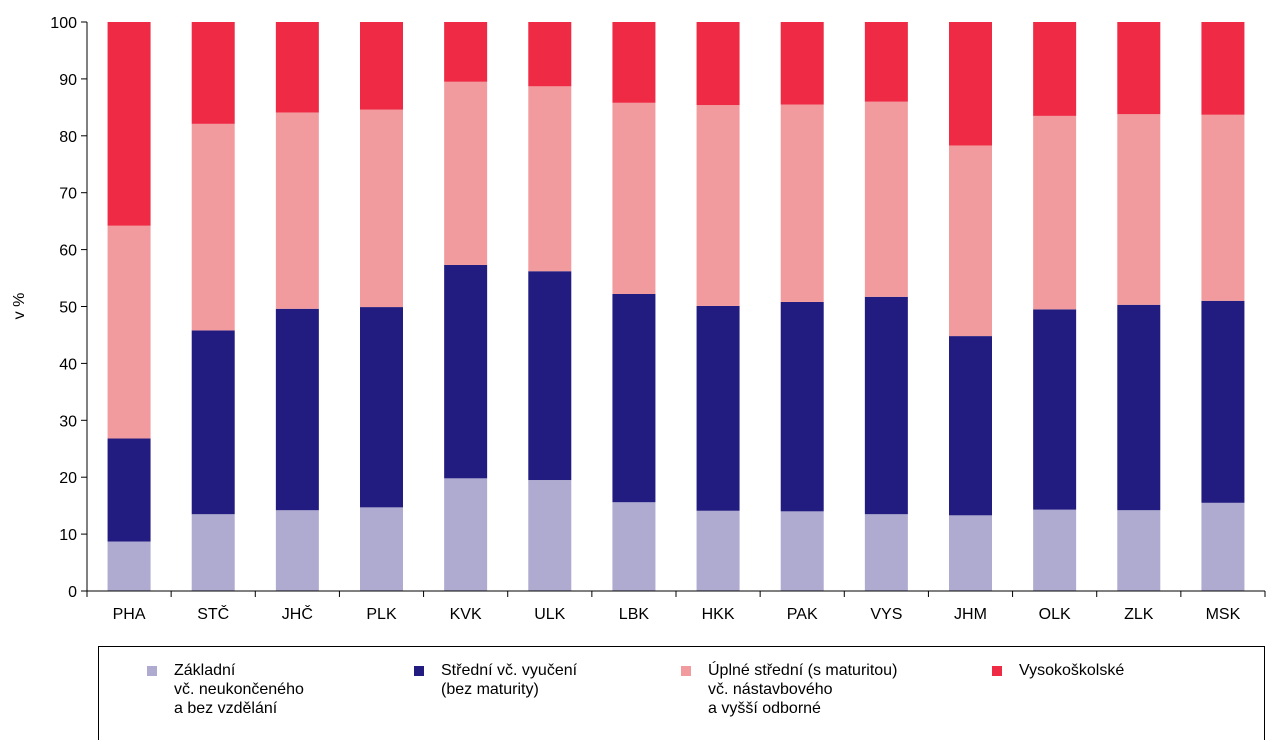 This screenshot has width=1267, height=740. Describe the element at coordinates (509, 680) in the screenshot. I see `legend-label-stredni: Střední vč. vyučení (bez maturity)` at that location.